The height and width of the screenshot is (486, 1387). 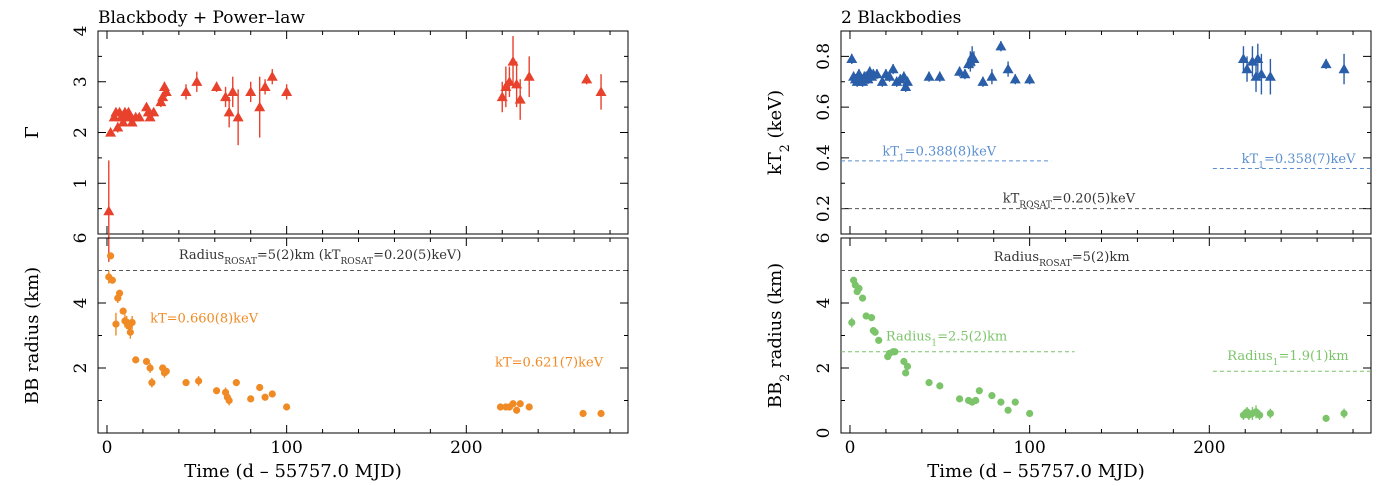 I want to click on chart0-ytick-label-3: 3, so click(x=81, y=81).